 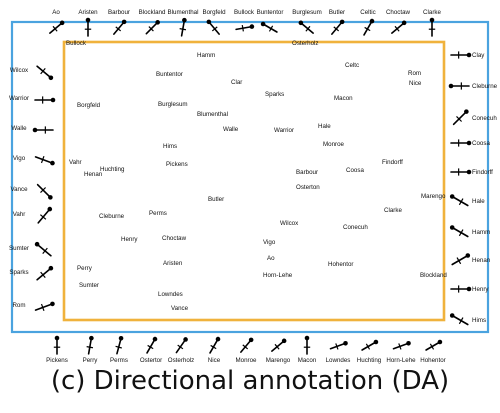 I want to click on right-label-coosa: Coosa, so click(x=481, y=143).